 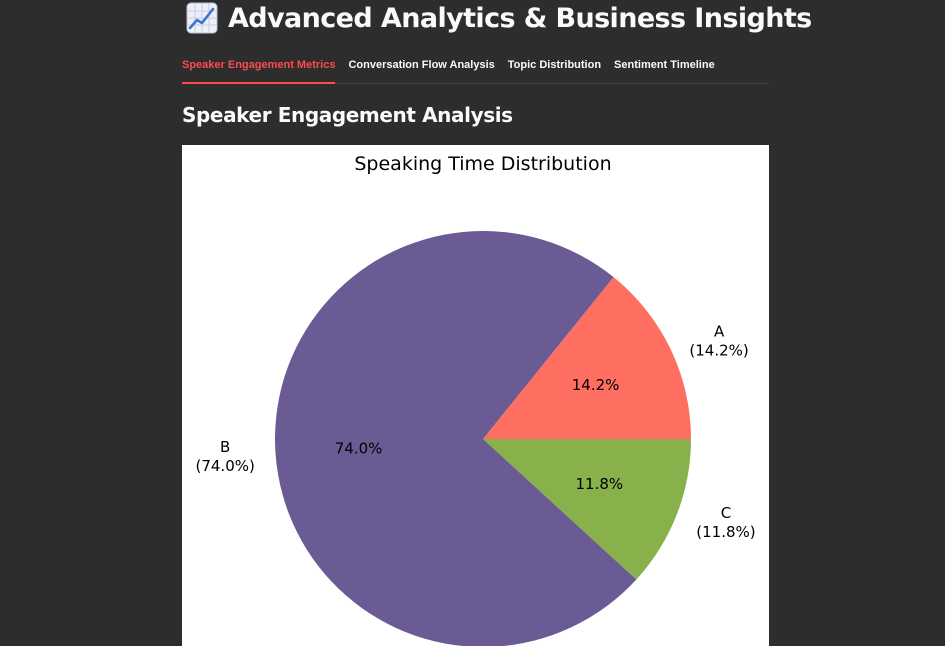 I want to click on app-title: Advanced Analytics & Business Insights, so click(x=520, y=18).